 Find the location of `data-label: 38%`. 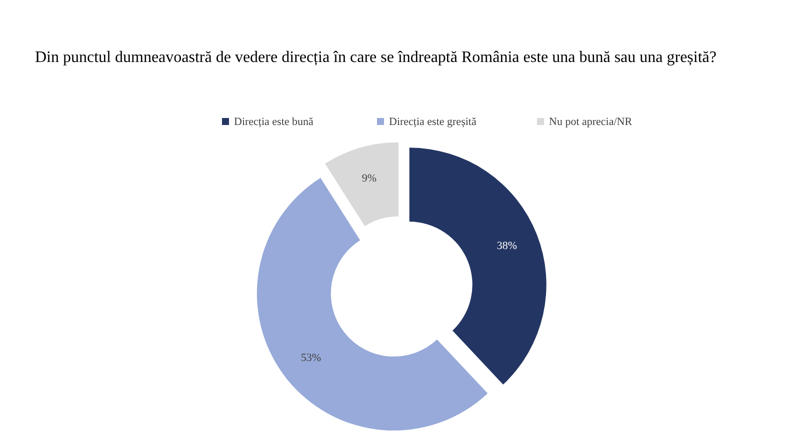

data-label: 38% is located at coordinates (507, 246).